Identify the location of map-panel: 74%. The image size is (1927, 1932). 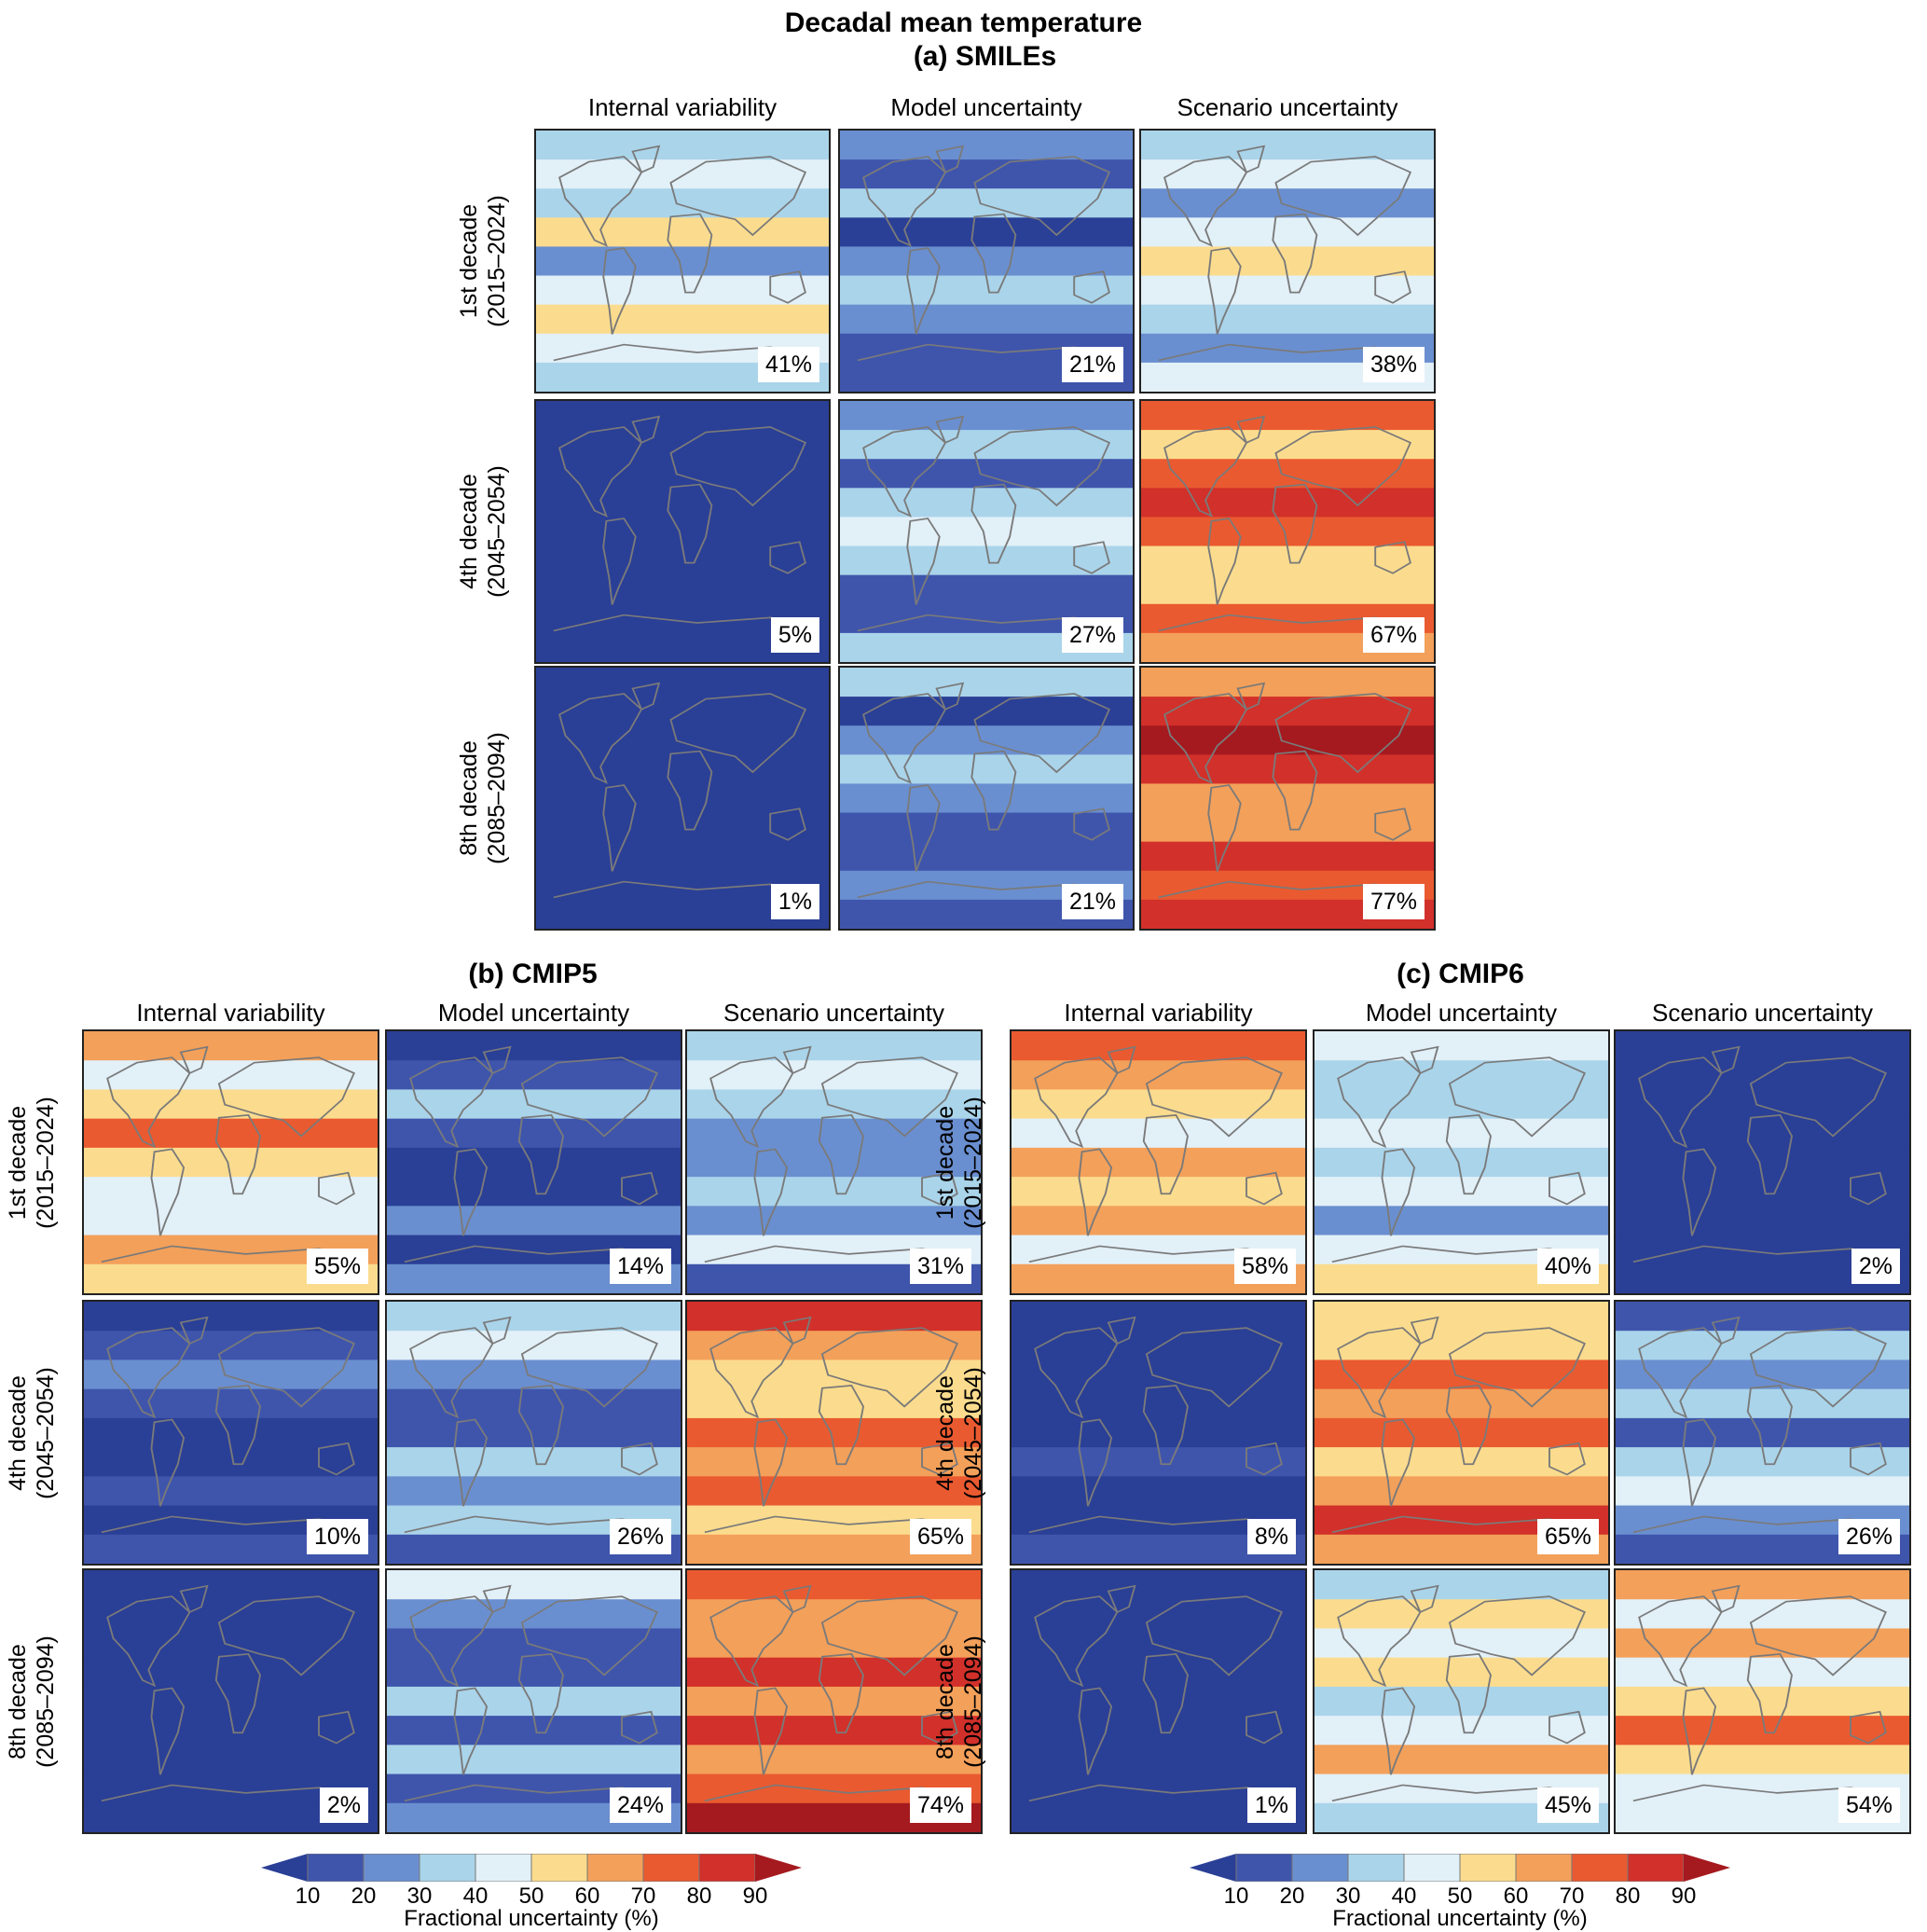
(834, 1701).